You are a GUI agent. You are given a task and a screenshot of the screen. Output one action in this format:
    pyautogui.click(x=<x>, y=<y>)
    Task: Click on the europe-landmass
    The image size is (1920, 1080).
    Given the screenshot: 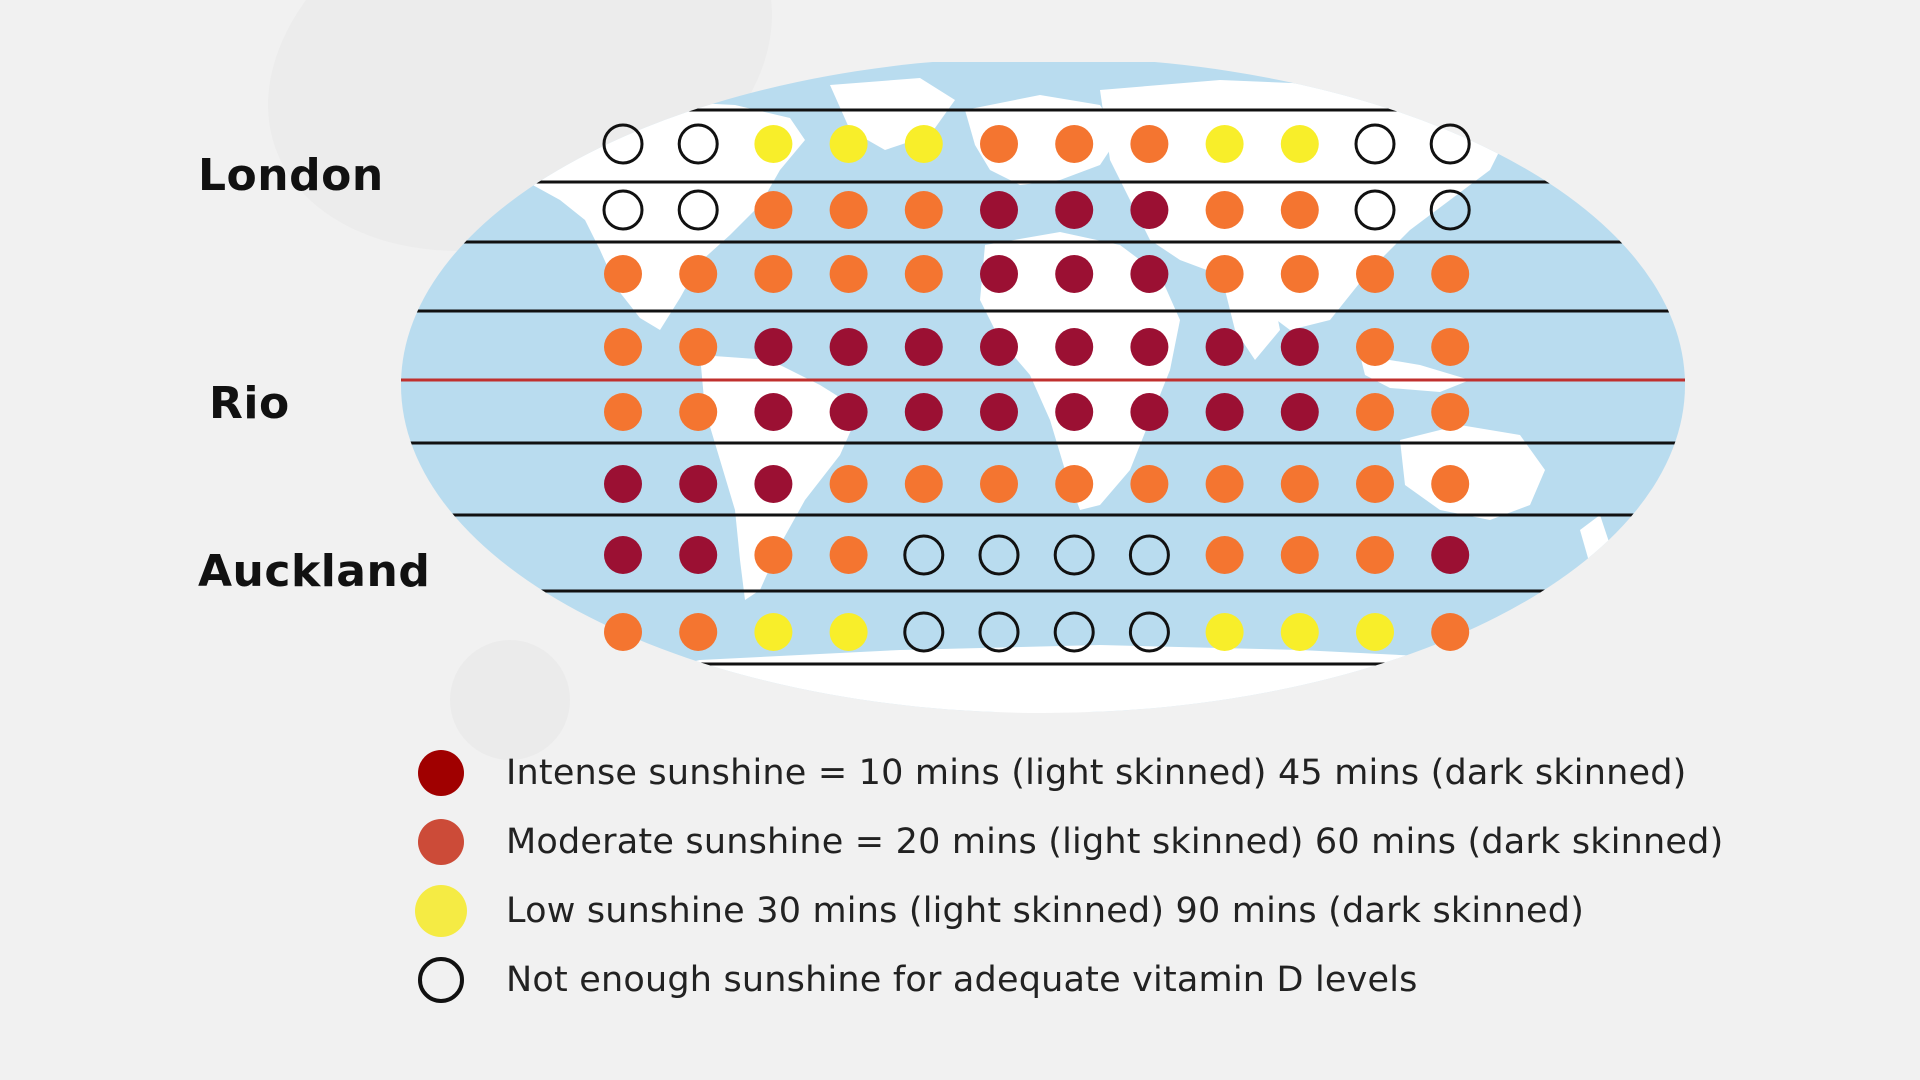 What is the action you would take?
    pyautogui.click(x=1042, y=140)
    